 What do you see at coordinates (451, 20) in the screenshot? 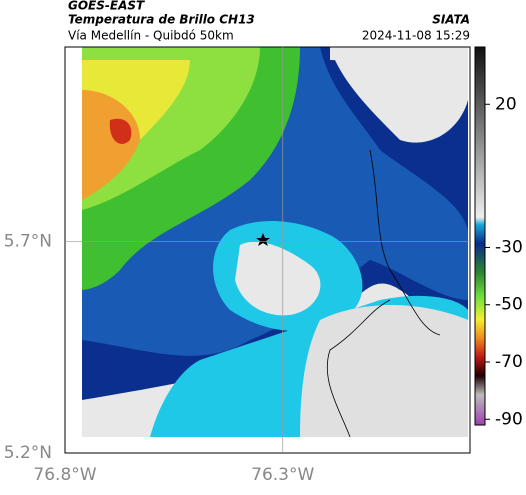
I see `org: SIATA` at bounding box center [451, 20].